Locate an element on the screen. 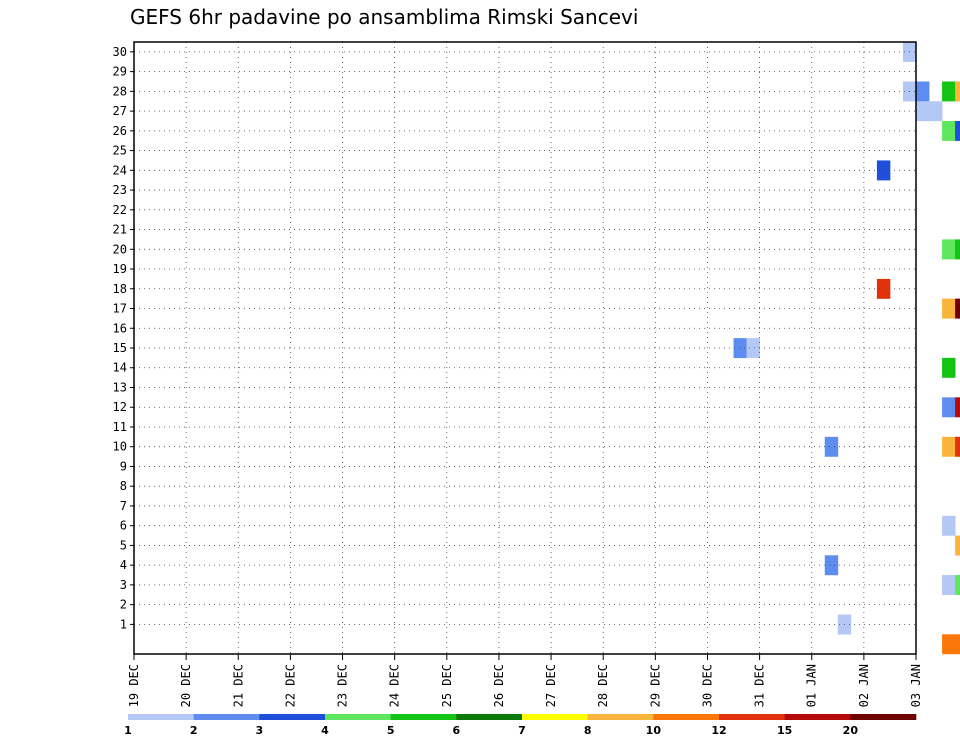 Image resolution: width=960 pixels, height=742 pixels. colorbar-label: 5 is located at coordinates (391, 730).